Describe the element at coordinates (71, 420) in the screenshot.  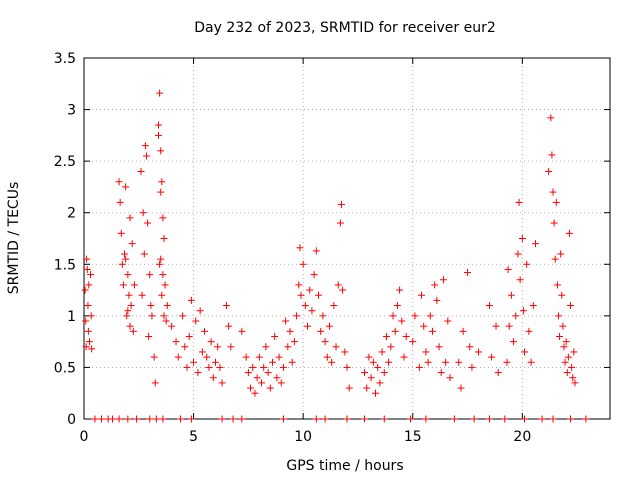
I see `y-tick-label: 0` at that location.